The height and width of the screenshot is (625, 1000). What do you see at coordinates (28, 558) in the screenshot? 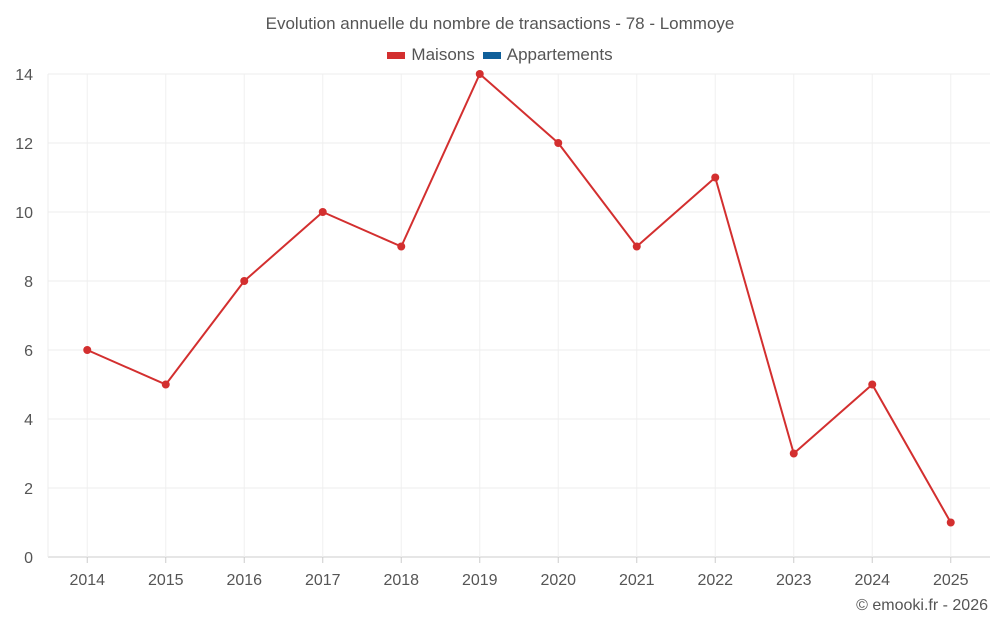
I see `y-tick-label: 0` at bounding box center [28, 558].